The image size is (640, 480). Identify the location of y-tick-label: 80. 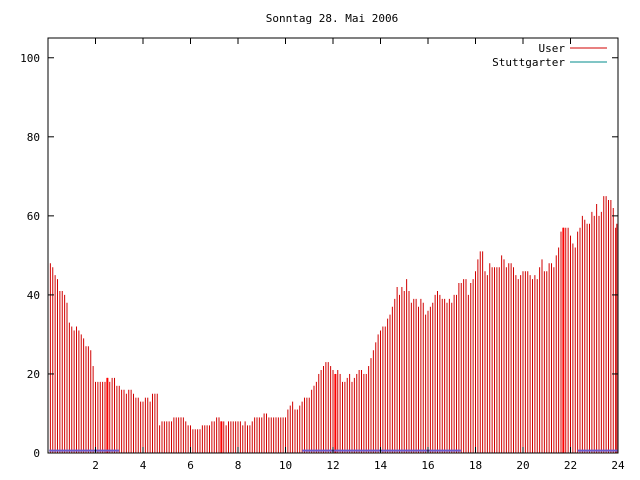
(33, 137).